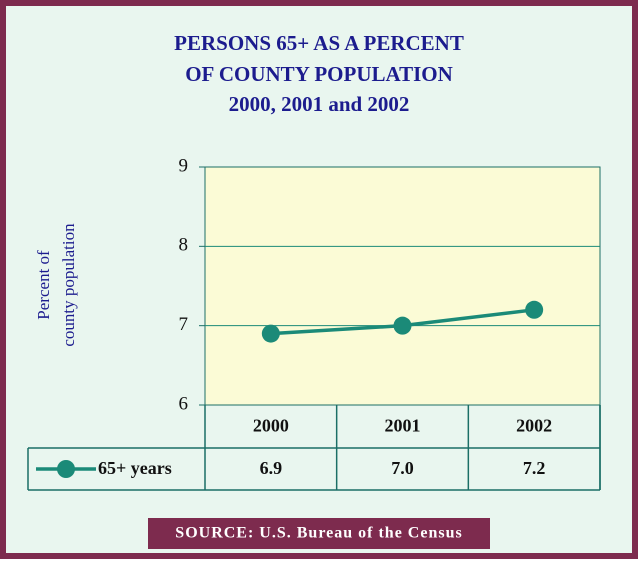 The width and height of the screenshot is (638, 564). What do you see at coordinates (319, 43) in the screenshot?
I see `chart-title: PERSONS 65+ AS A PERCENT` at bounding box center [319, 43].